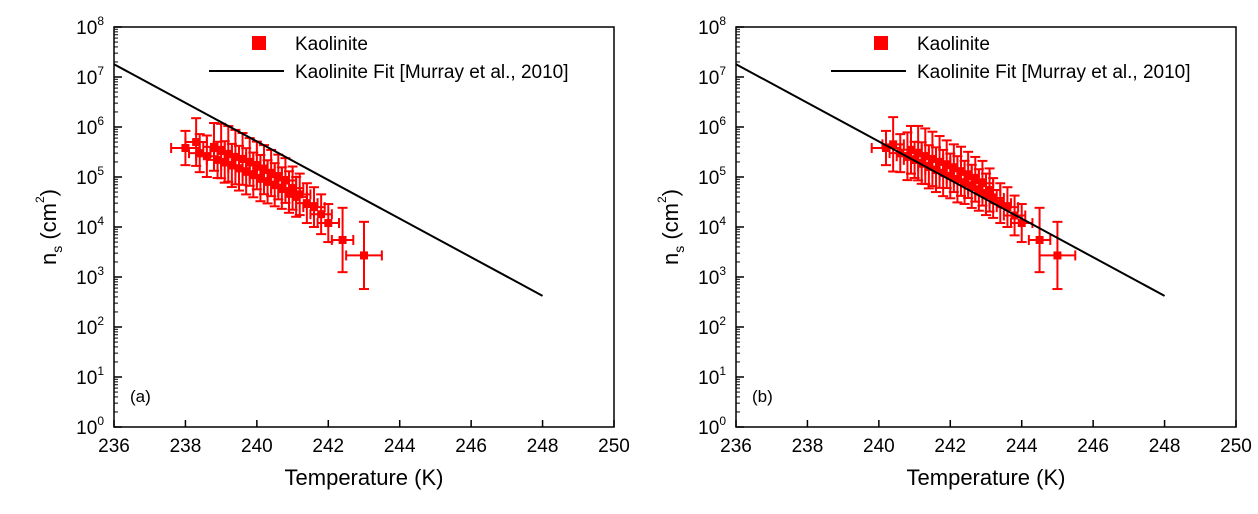  What do you see at coordinates (90, 126) in the screenshot?
I see `y-tick-label: 10⁶` at bounding box center [90, 126].